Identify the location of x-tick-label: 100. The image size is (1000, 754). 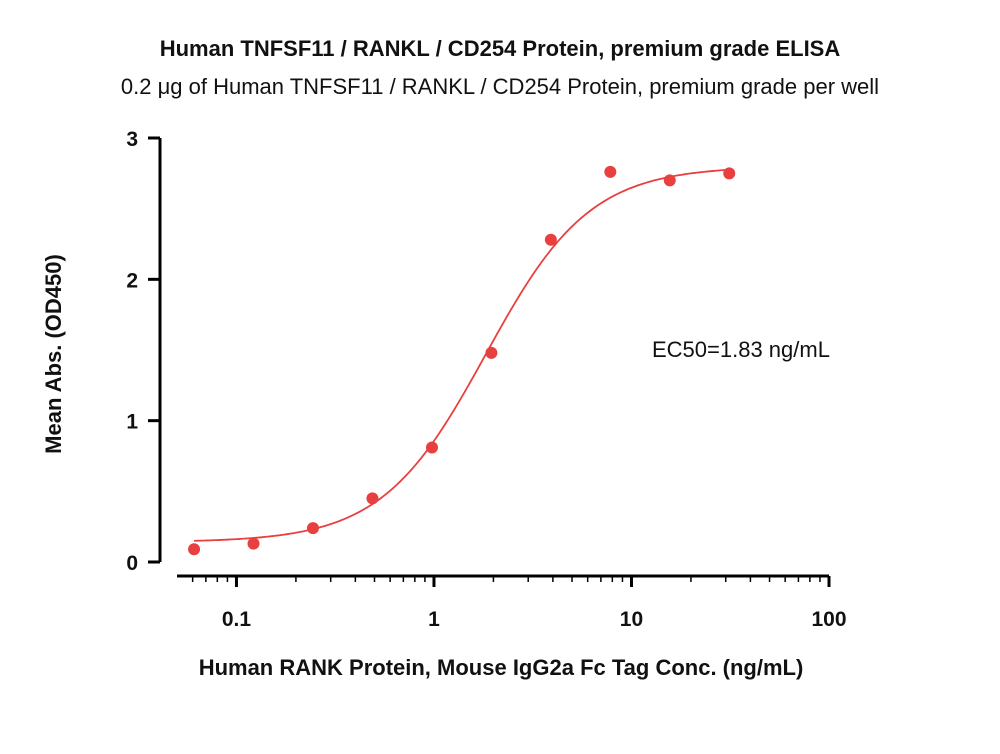
(828, 619).